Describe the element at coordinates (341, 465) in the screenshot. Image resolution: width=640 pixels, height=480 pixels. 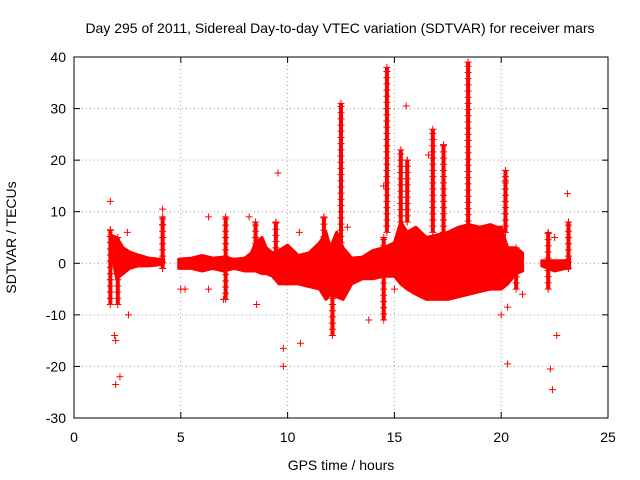
I see `x-axis-label: GPS time / hours` at that location.